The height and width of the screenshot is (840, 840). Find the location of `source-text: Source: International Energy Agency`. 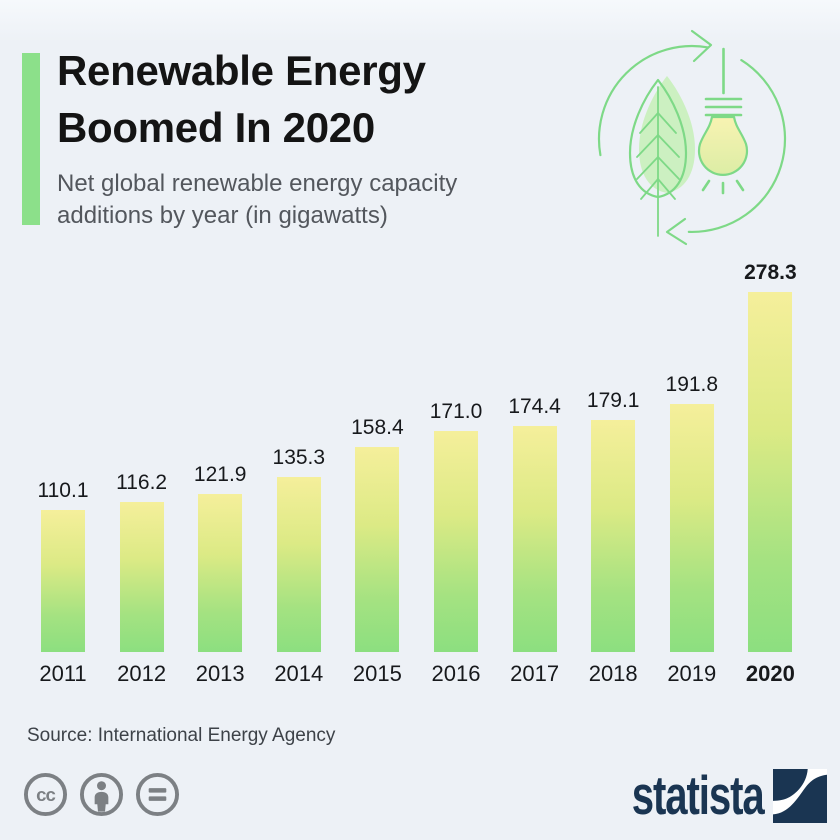

source-text: Source: International Energy Agency is located at coordinates (181, 735).